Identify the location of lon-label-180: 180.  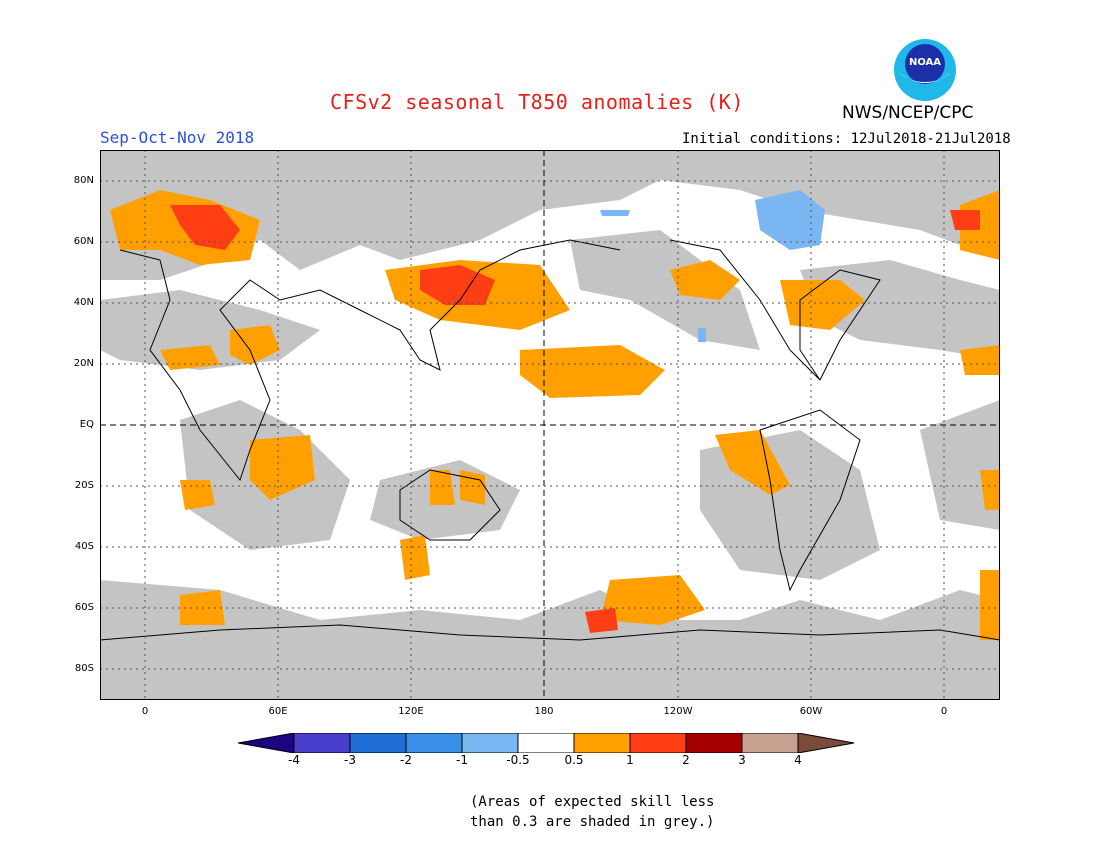
(544, 711).